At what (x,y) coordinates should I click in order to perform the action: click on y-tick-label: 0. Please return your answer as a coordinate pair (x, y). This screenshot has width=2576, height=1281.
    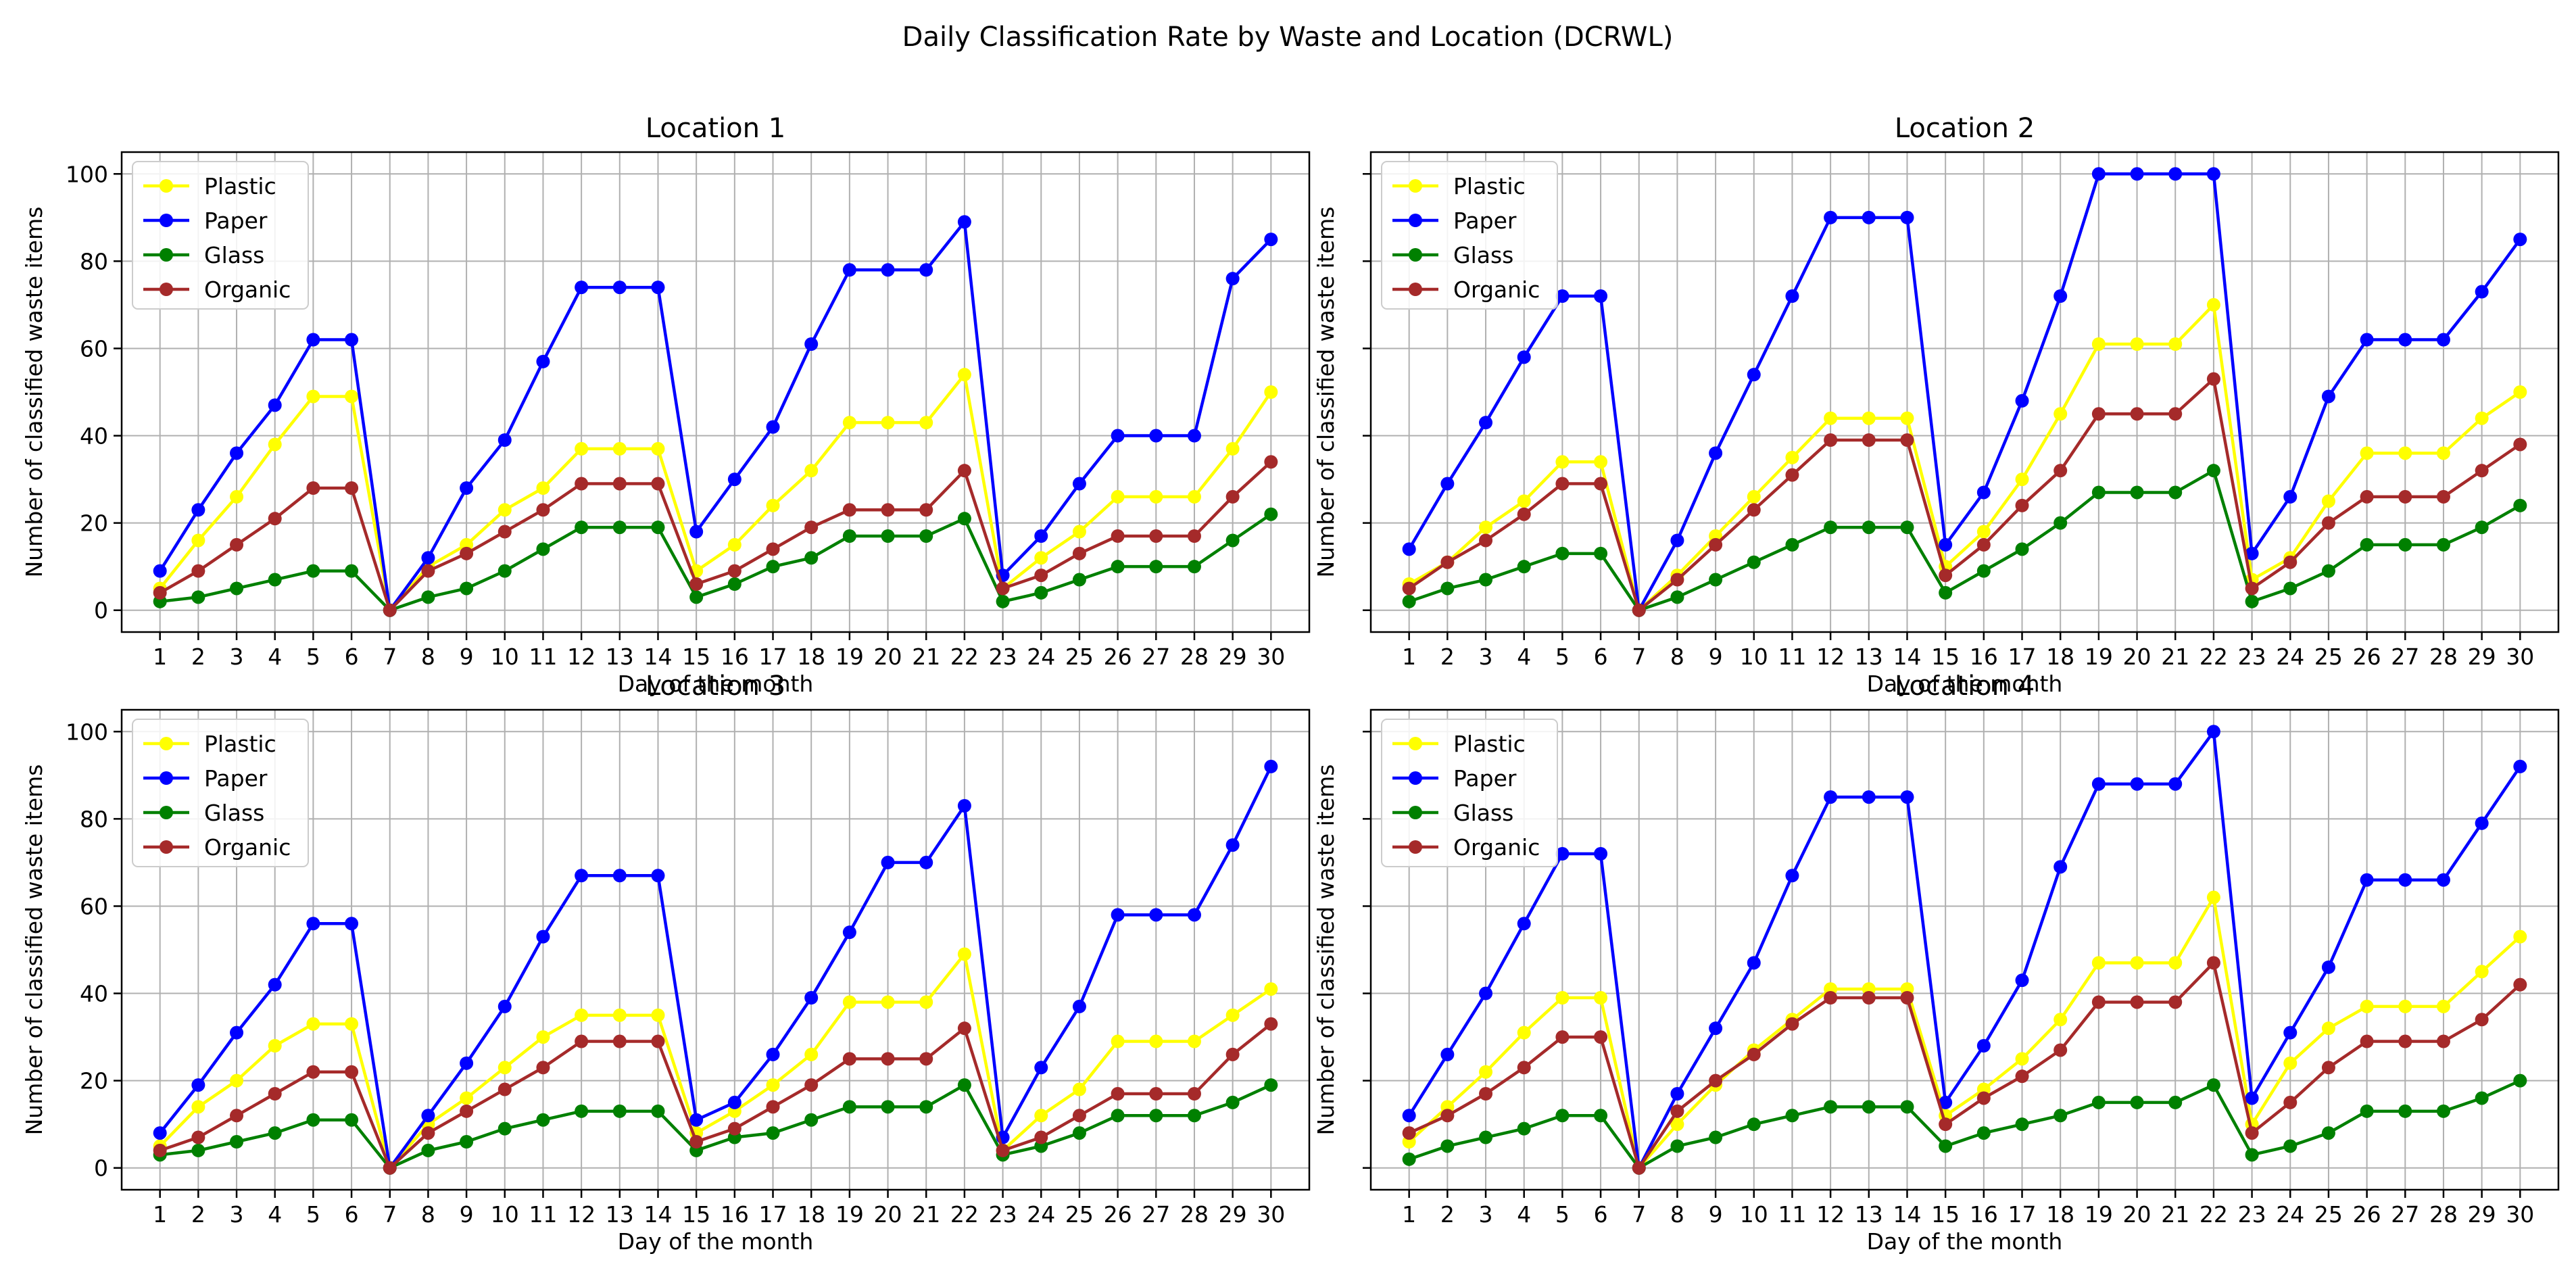
    Looking at the image, I should click on (101, 1168).